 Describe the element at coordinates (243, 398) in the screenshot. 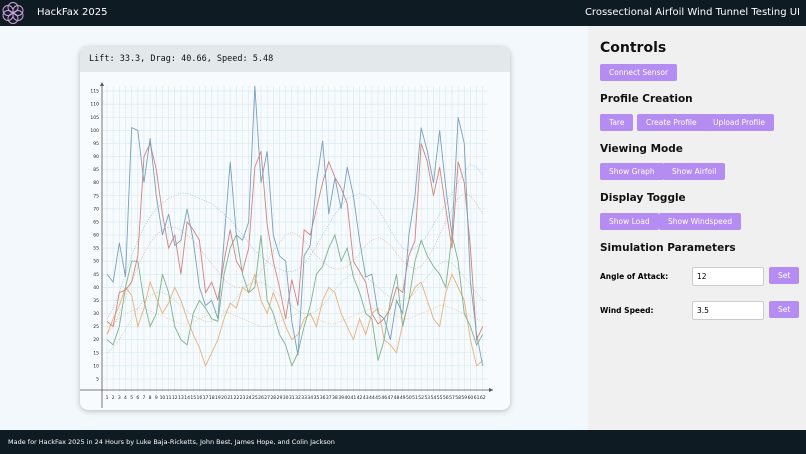

I see `x-tick-label: 23` at that location.